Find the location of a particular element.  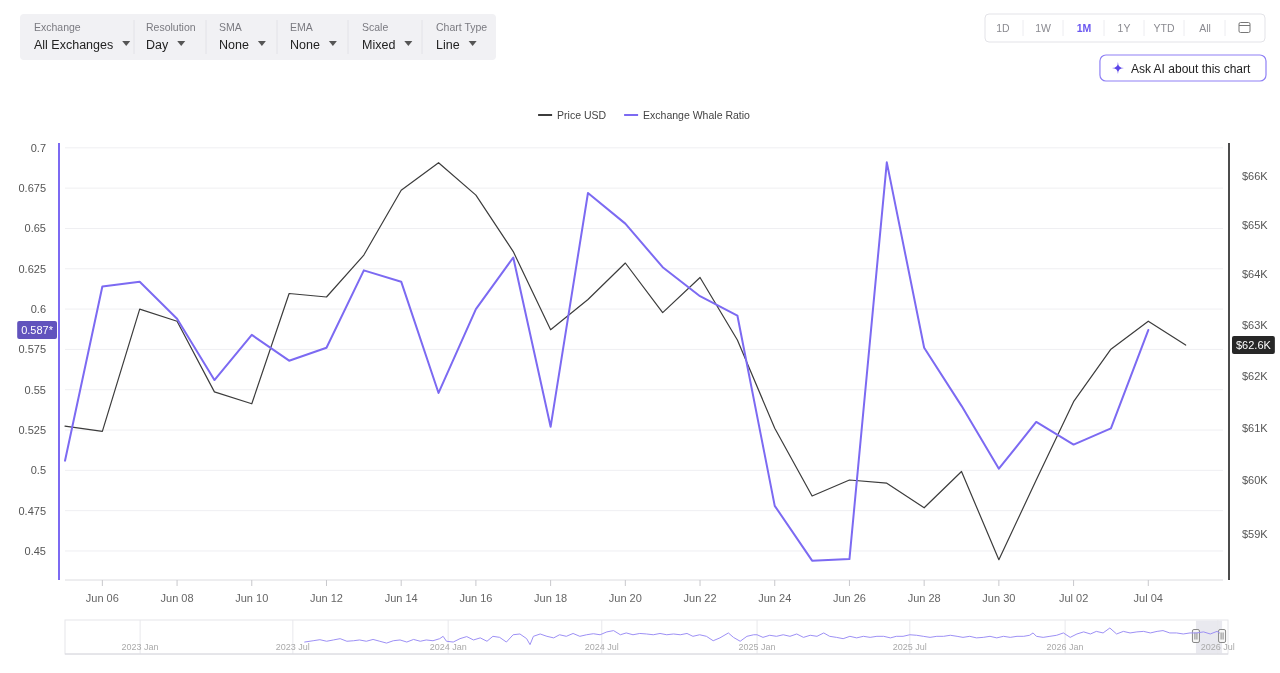

x-tick-label: Jun 10 is located at coordinates (252, 598).